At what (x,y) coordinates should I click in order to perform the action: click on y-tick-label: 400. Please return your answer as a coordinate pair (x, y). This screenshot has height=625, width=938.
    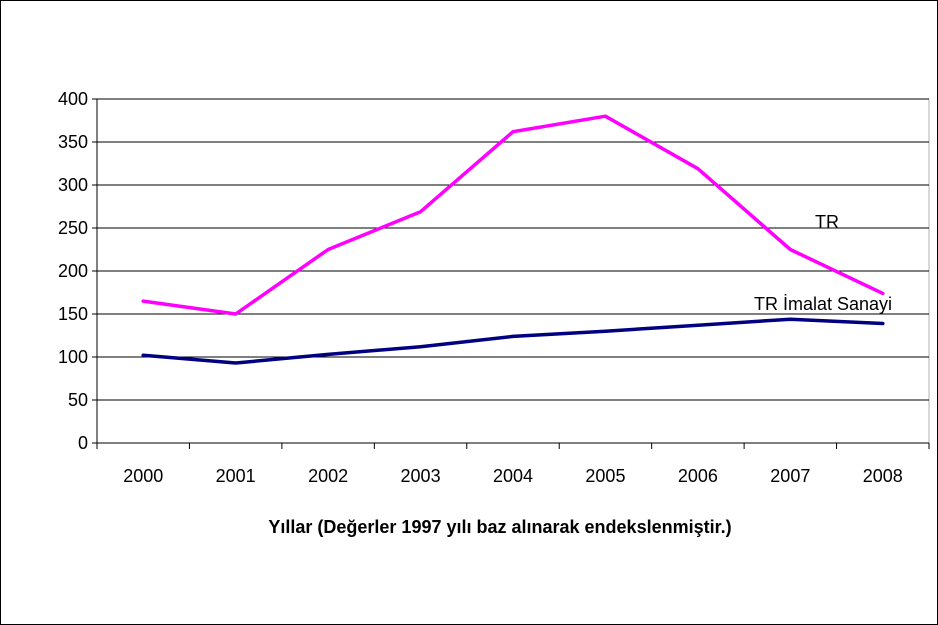
    Looking at the image, I should click on (73, 99).